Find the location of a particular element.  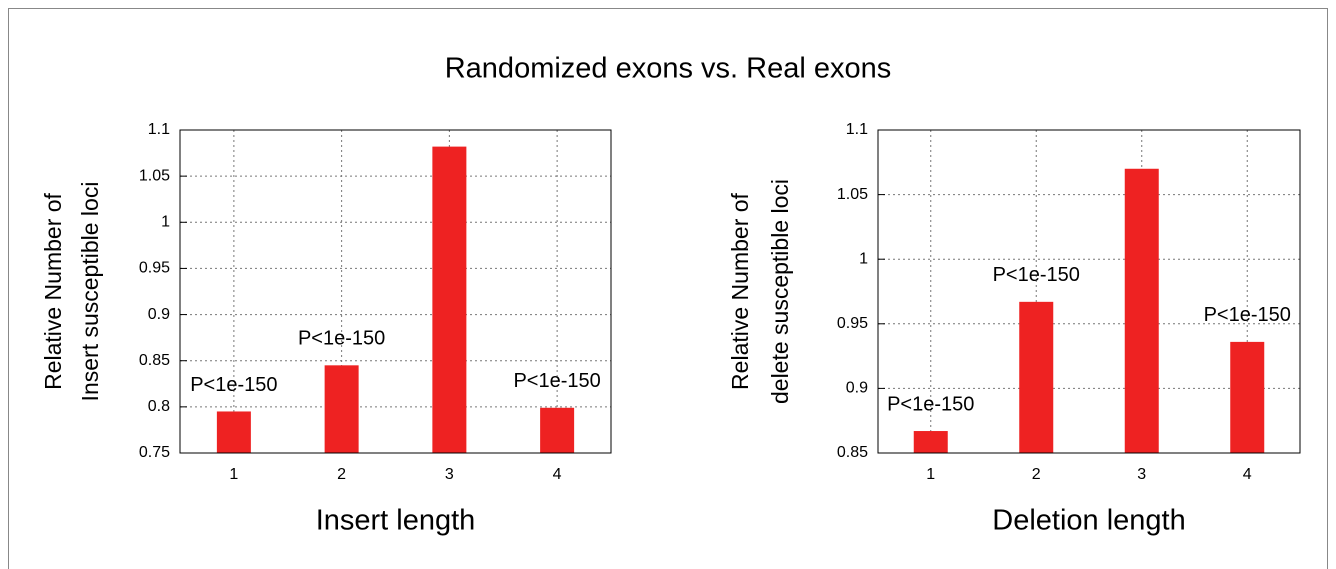

x-axis-label: Deletion length is located at coordinates (1088, 521).